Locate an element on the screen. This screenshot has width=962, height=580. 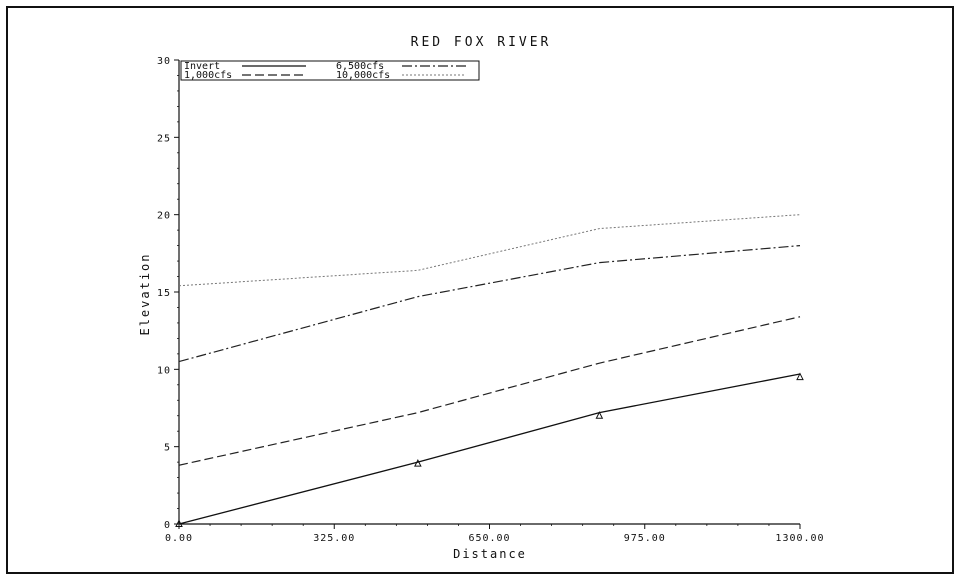
y-tick-label: 30 is located at coordinates (164, 61).